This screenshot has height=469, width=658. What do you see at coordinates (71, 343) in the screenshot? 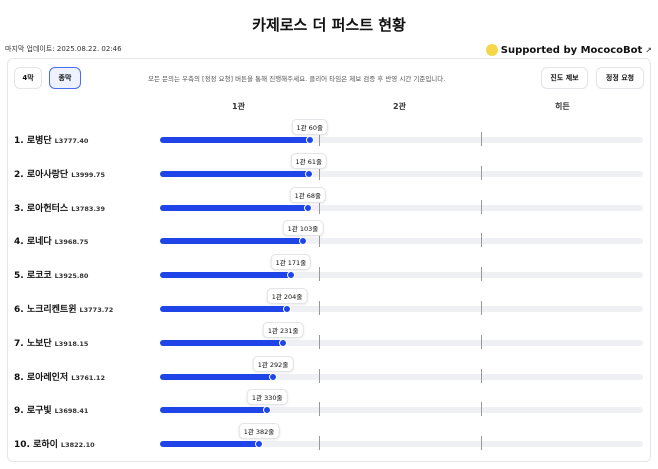
I see `guild-level: L3918.15` at bounding box center [71, 343].